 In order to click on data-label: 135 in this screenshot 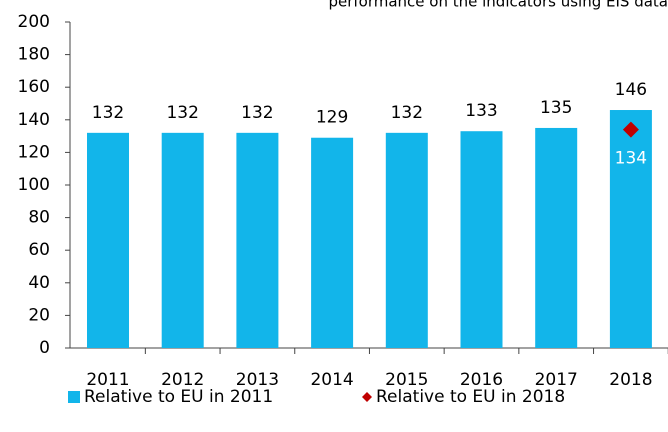, I will do `click(556, 108)`.